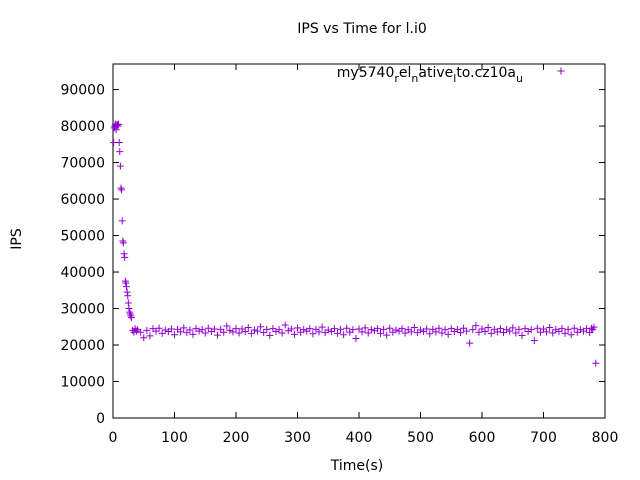 The width and height of the screenshot is (640, 480). Describe the element at coordinates (174, 438) in the screenshot. I see `x-tick-label: 100` at that location.